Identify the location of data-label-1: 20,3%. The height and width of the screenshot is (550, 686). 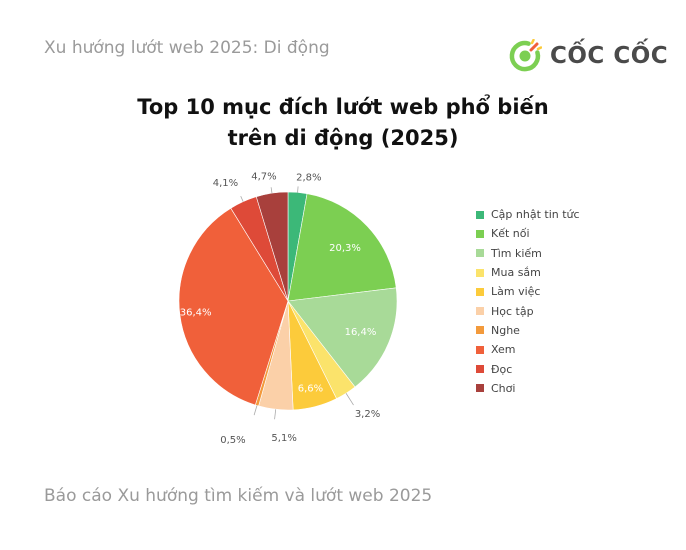
(345, 248).